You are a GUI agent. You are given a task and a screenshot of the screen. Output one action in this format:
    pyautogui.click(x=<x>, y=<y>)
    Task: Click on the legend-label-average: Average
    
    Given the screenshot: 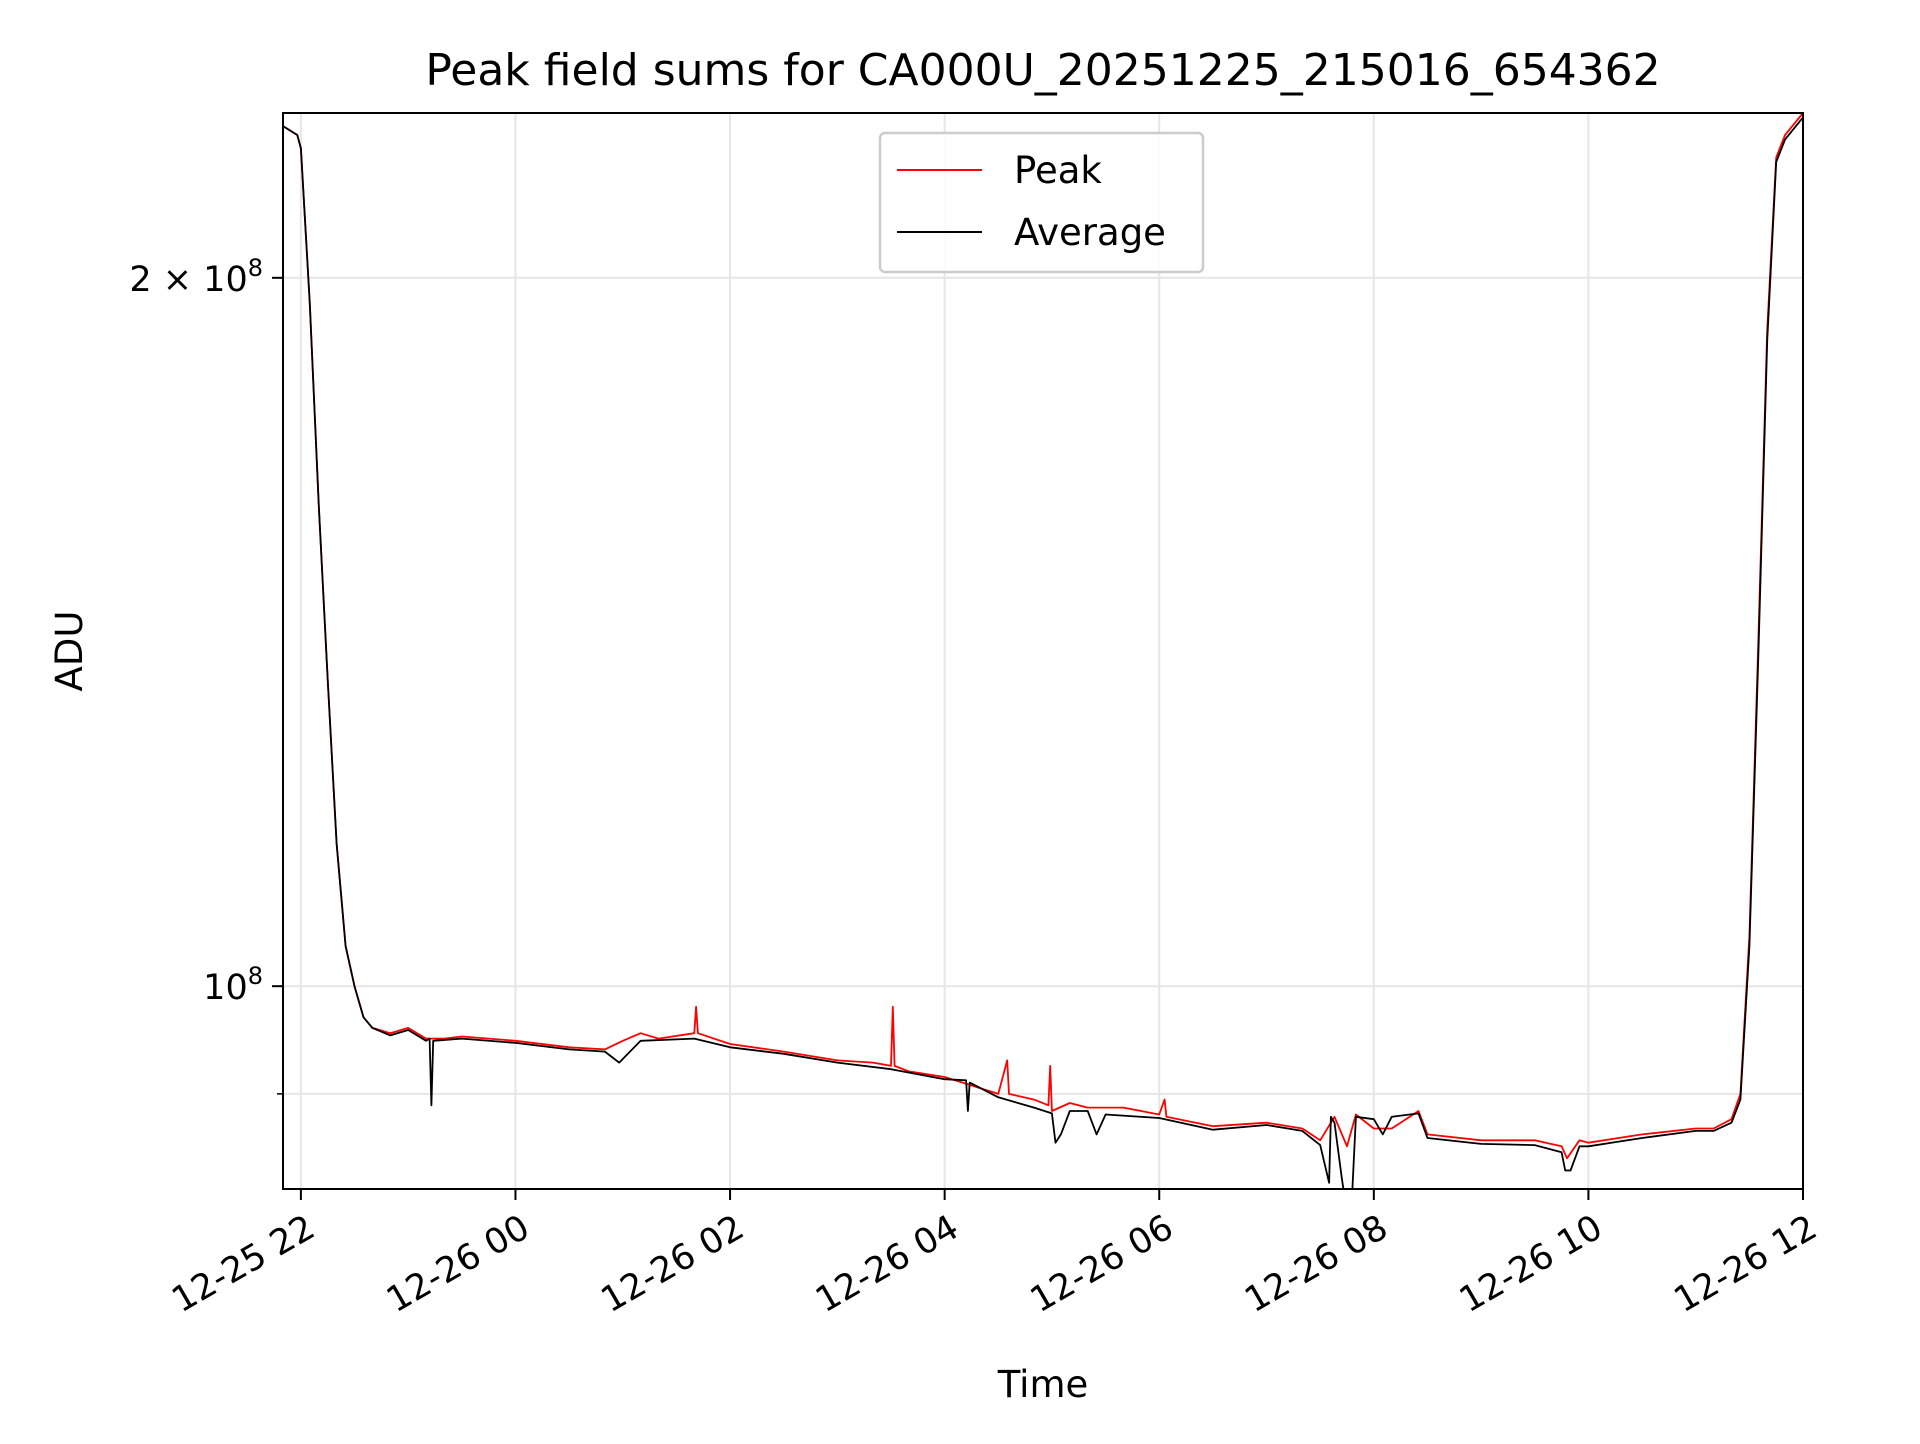 What is the action you would take?
    pyautogui.click(x=1090, y=232)
    